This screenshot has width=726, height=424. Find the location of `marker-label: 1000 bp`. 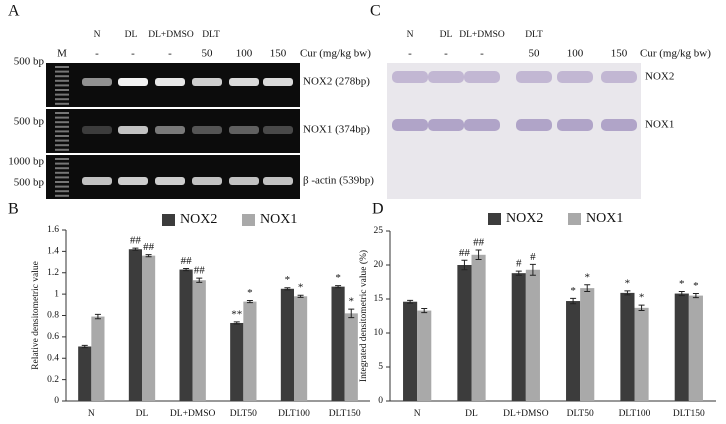

marker-label: 1000 bp is located at coordinates (26, 162).